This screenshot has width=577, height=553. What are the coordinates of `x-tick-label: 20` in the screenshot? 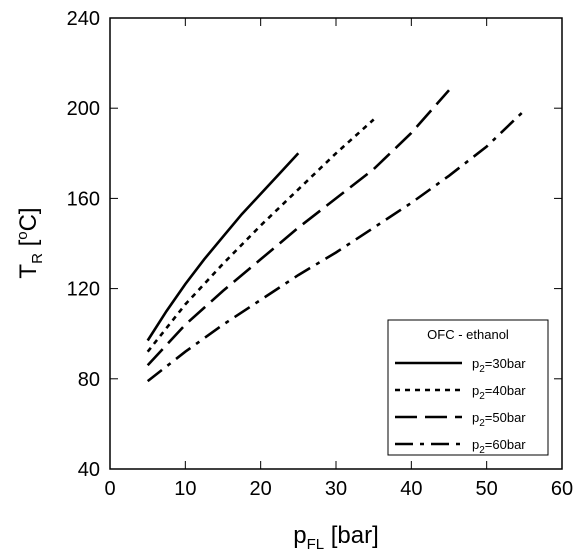 It's located at (261, 489).